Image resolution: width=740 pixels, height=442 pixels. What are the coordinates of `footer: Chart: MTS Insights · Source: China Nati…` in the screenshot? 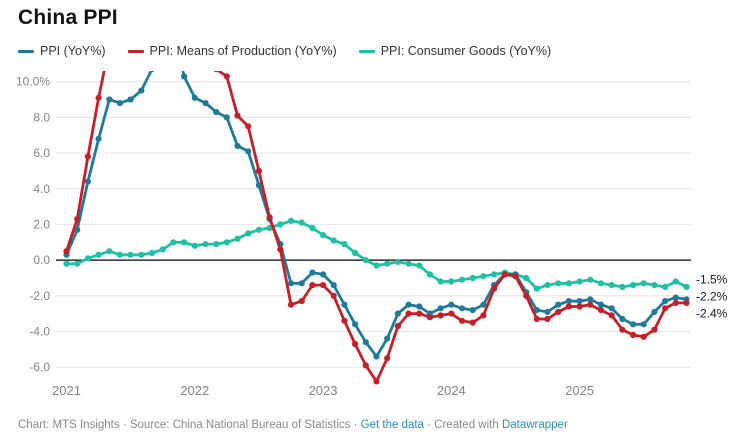 It's located at (293, 425).